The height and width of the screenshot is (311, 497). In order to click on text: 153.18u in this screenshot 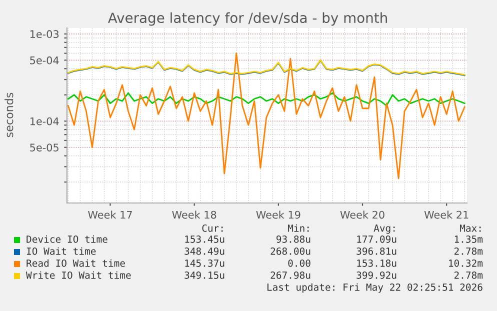, I will do `click(376, 263)`.